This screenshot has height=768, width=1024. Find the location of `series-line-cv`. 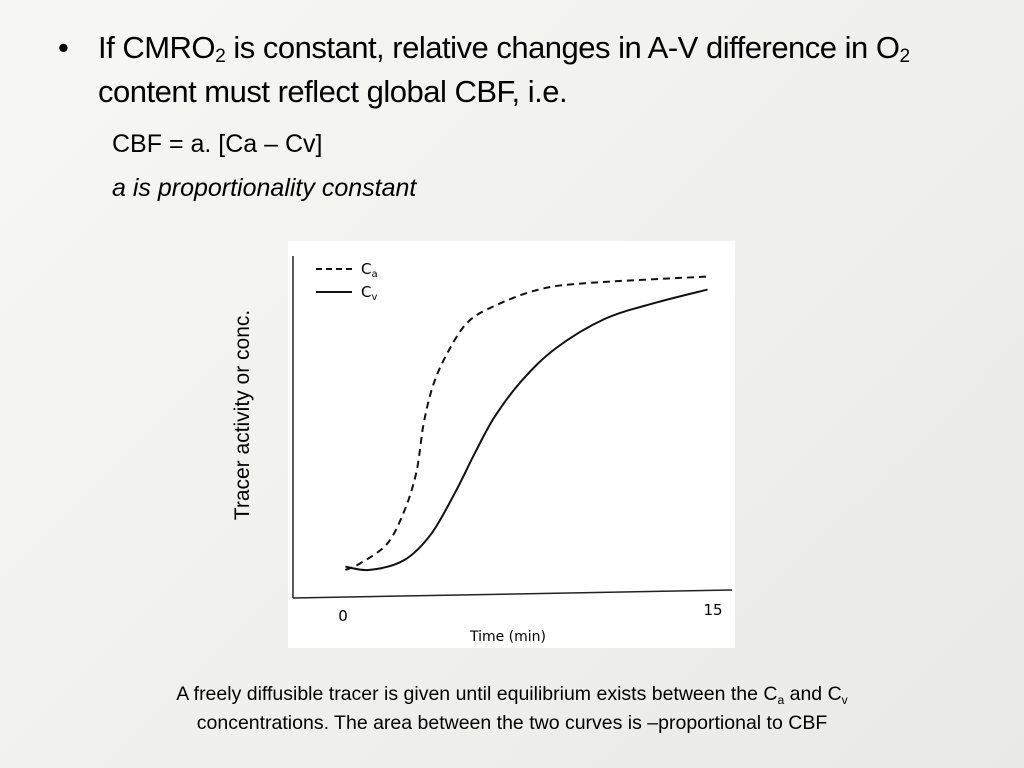

series-line-cv is located at coordinates (526, 430).